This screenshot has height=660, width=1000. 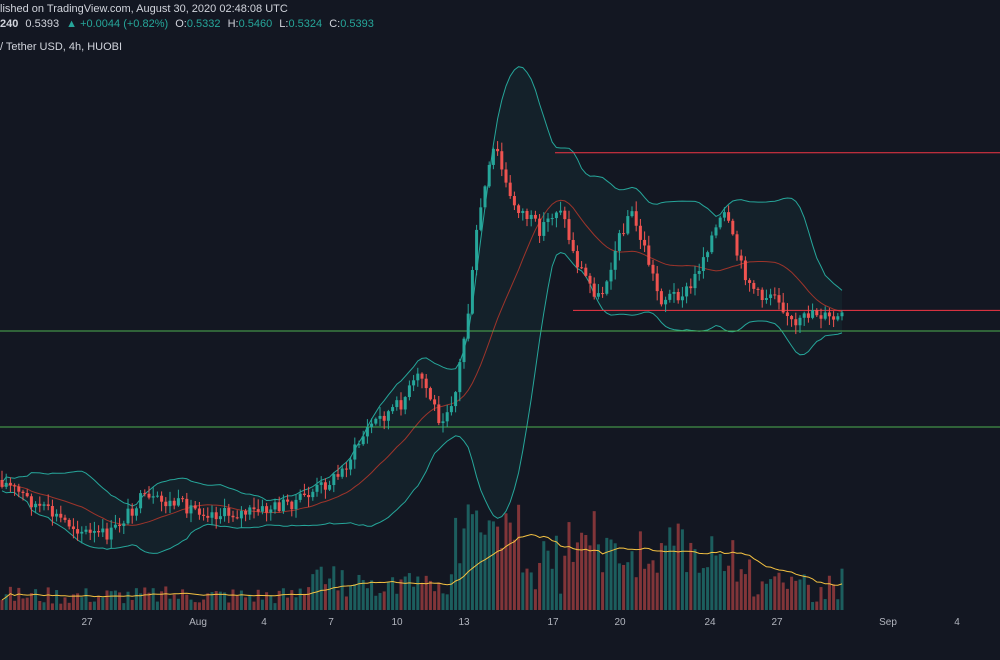 What do you see at coordinates (620, 622) in the screenshot?
I see `x-tick-label: 20` at bounding box center [620, 622].